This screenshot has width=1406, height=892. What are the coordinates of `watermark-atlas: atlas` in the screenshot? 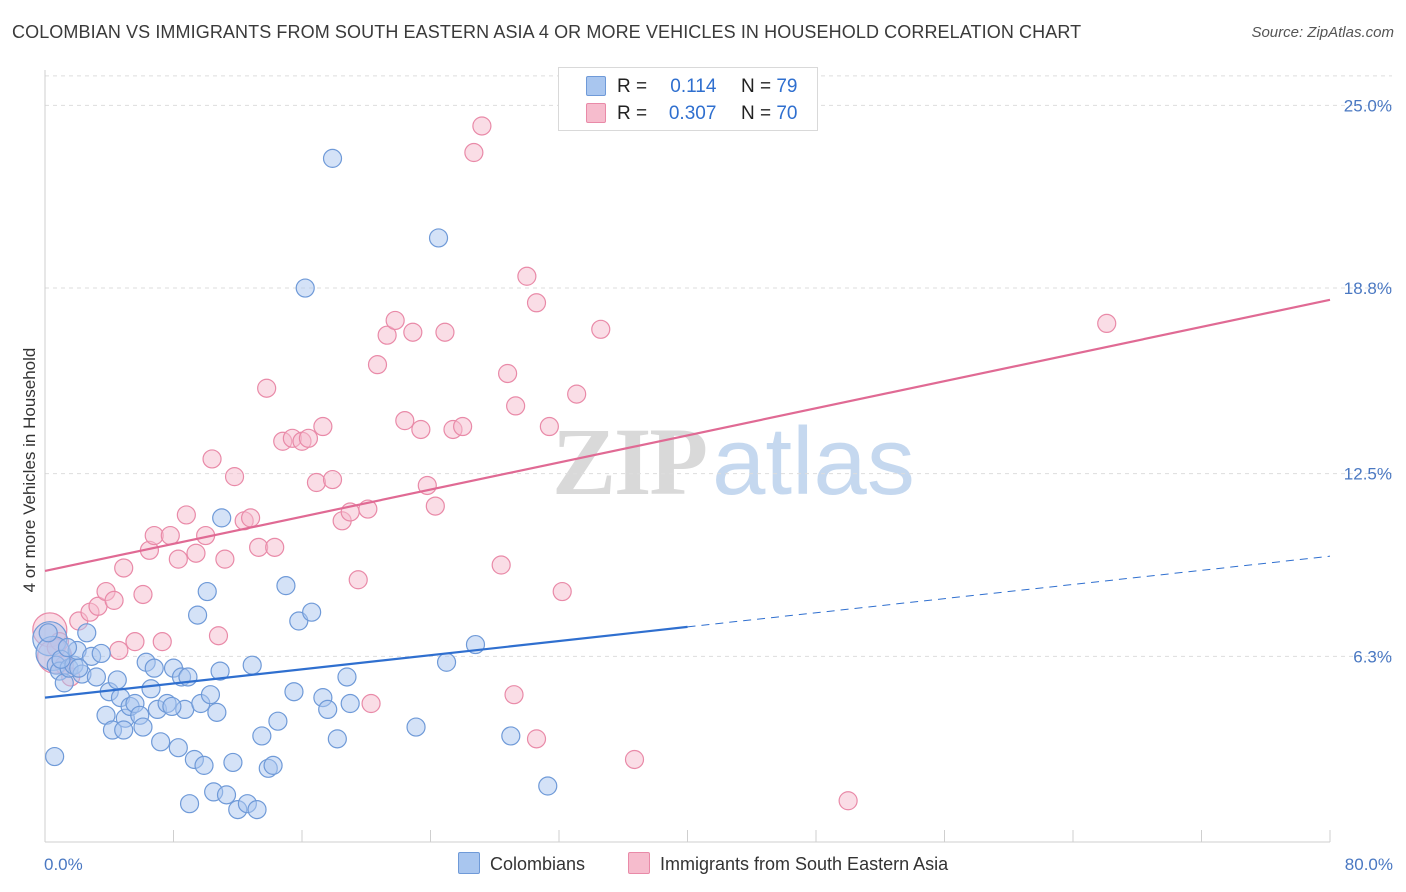 It's located at (813, 461).